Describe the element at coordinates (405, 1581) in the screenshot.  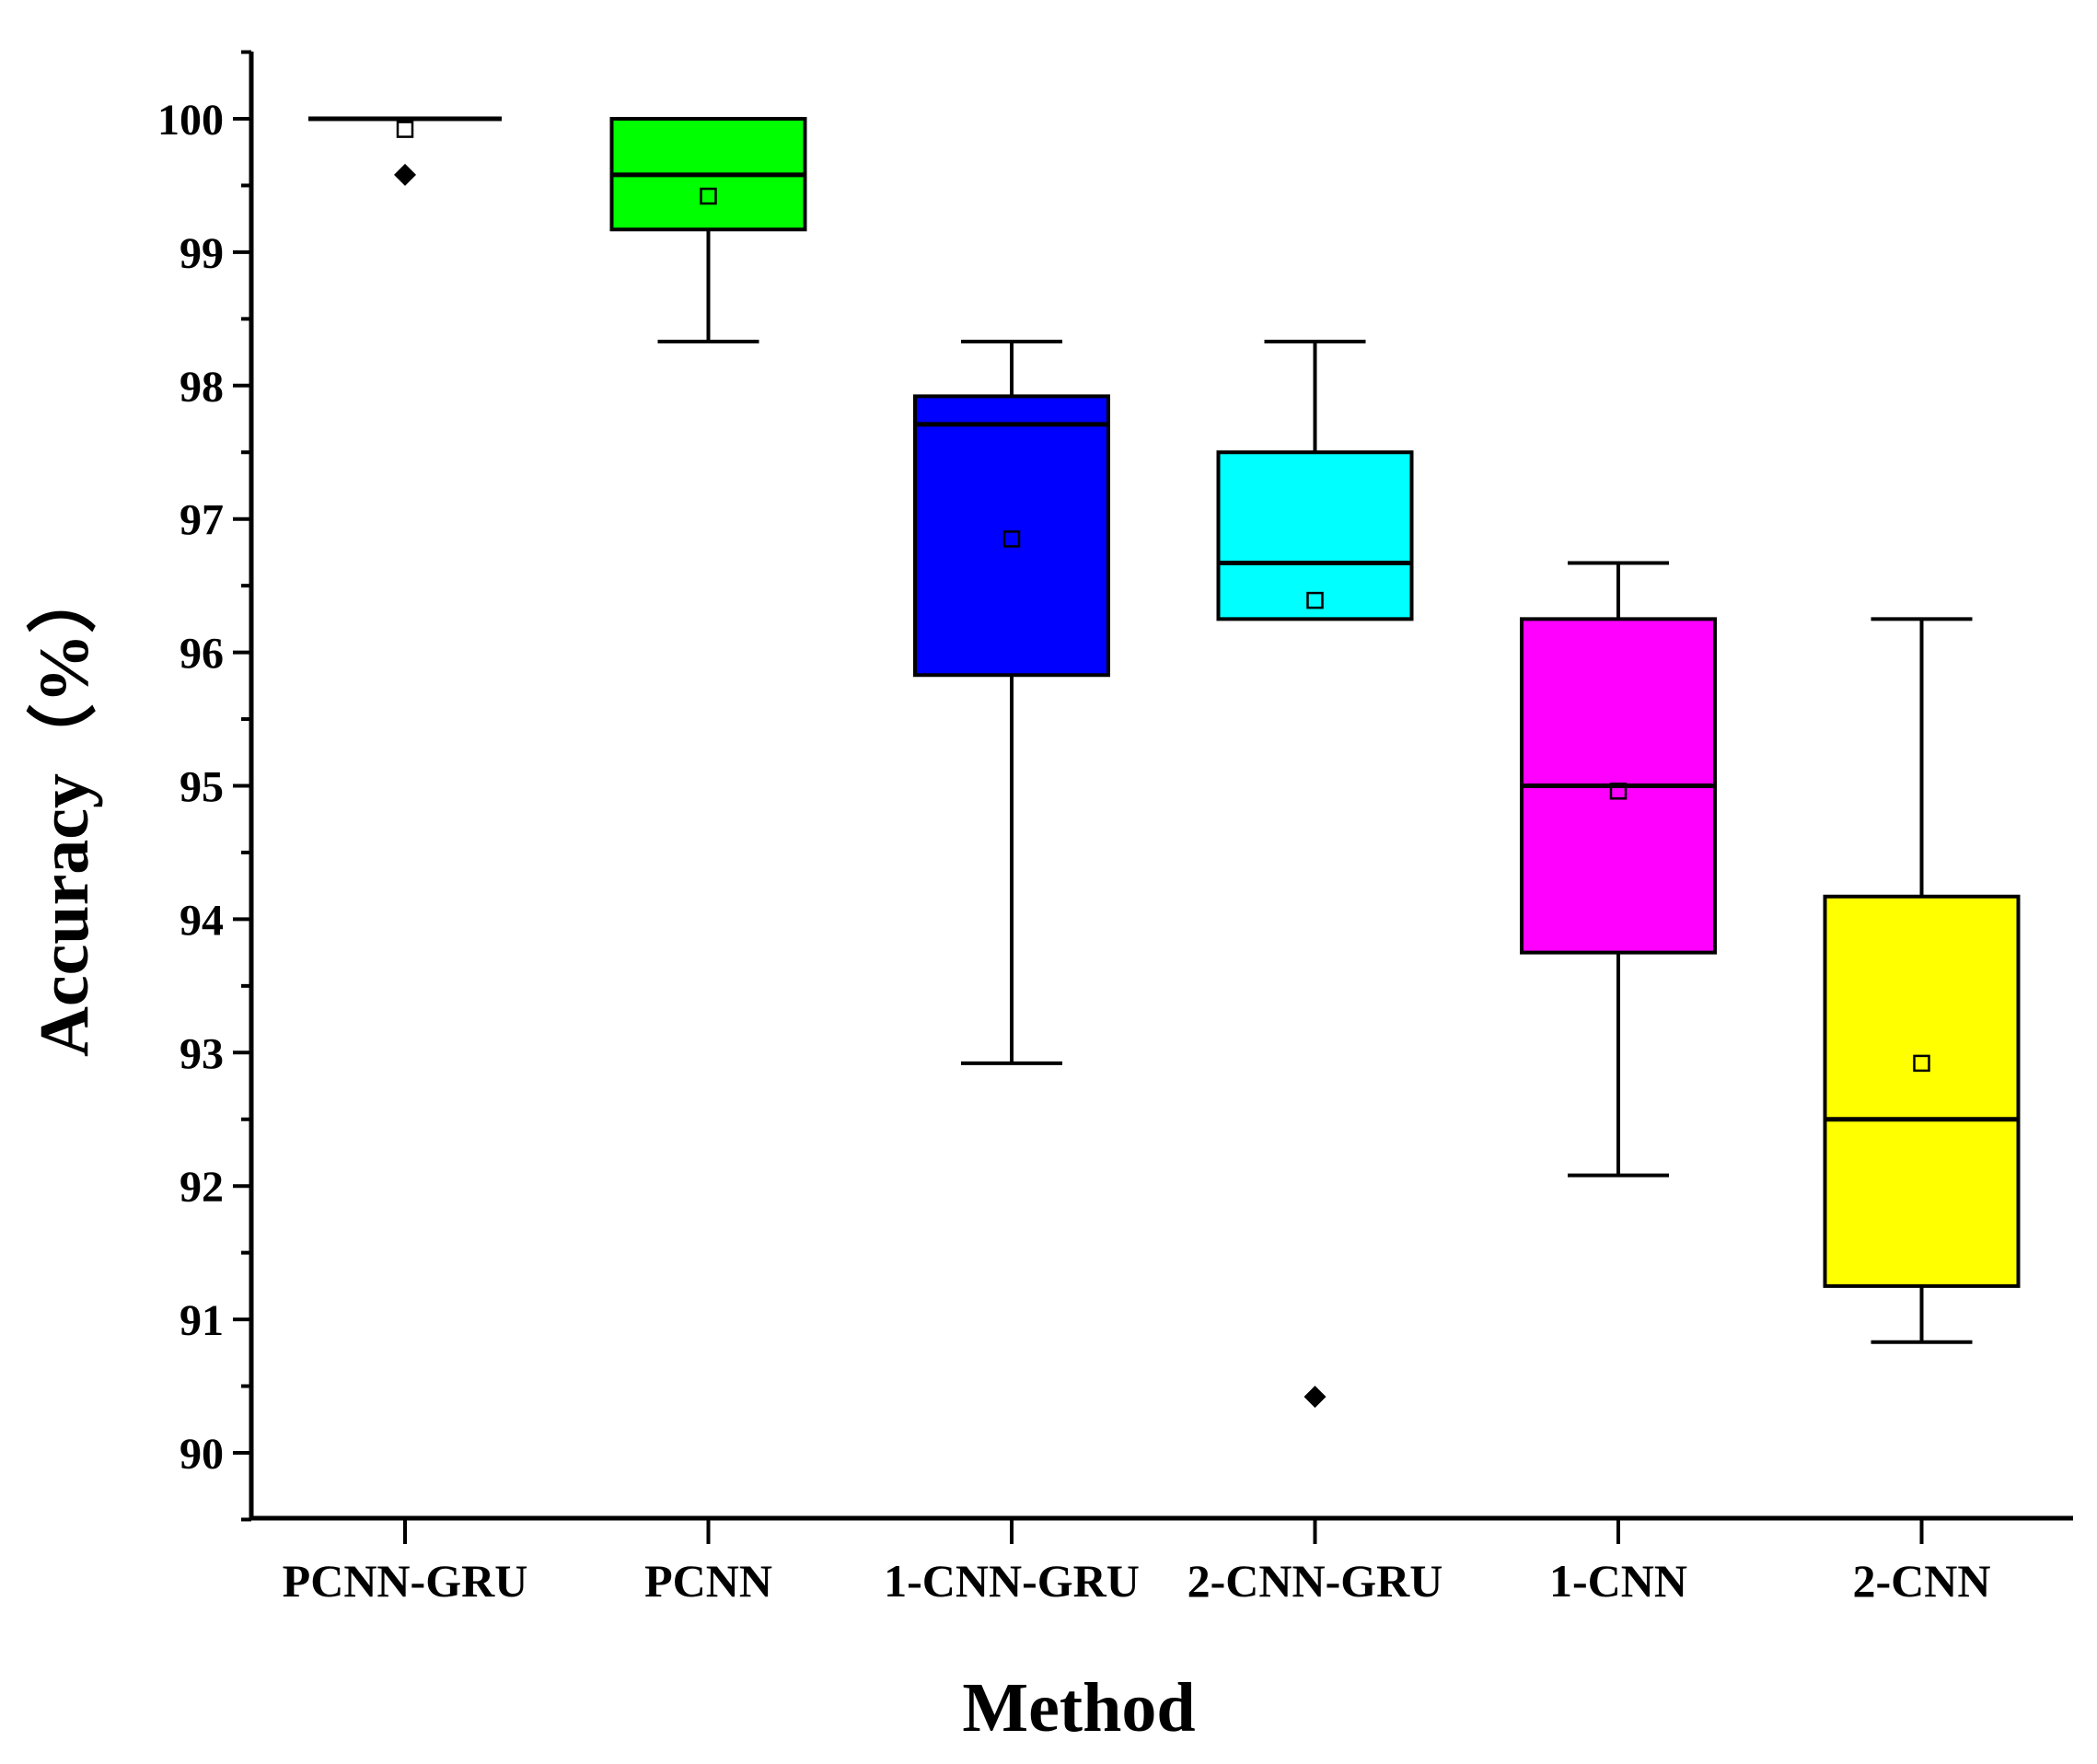
I see `x-tick-label-pcnn-gru: PCNN-GRU` at that location.